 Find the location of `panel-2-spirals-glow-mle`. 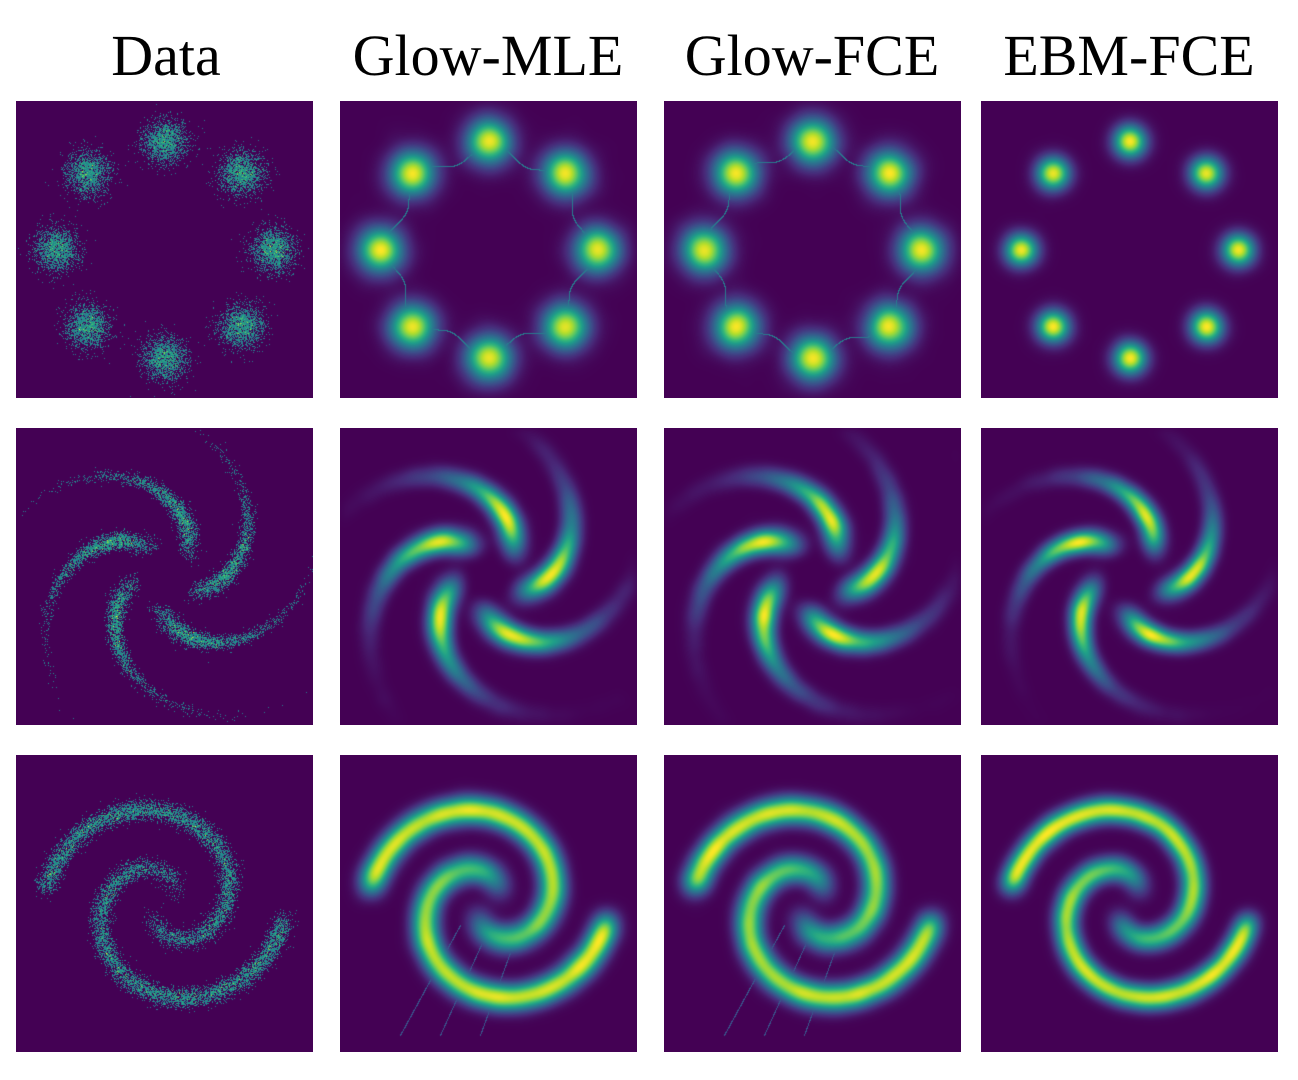

panel-2-spirals-glow-mle is located at coordinates (488, 903).